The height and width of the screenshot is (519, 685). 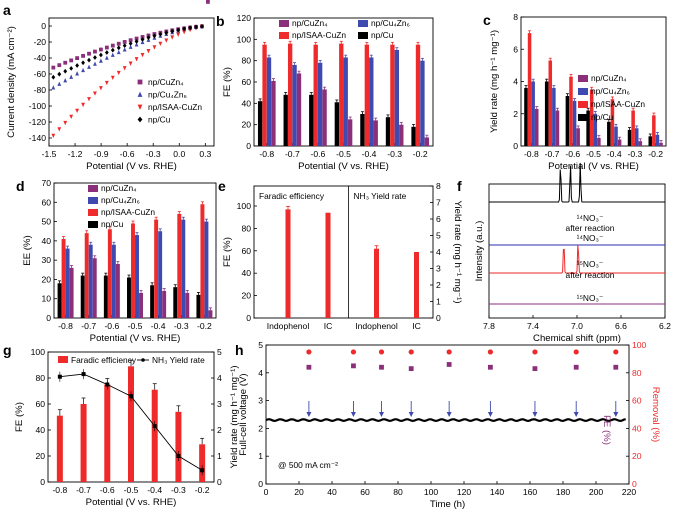 What do you see at coordinates (438, 219) in the screenshot?
I see `y-tick-label-right: 6` at bounding box center [438, 219].